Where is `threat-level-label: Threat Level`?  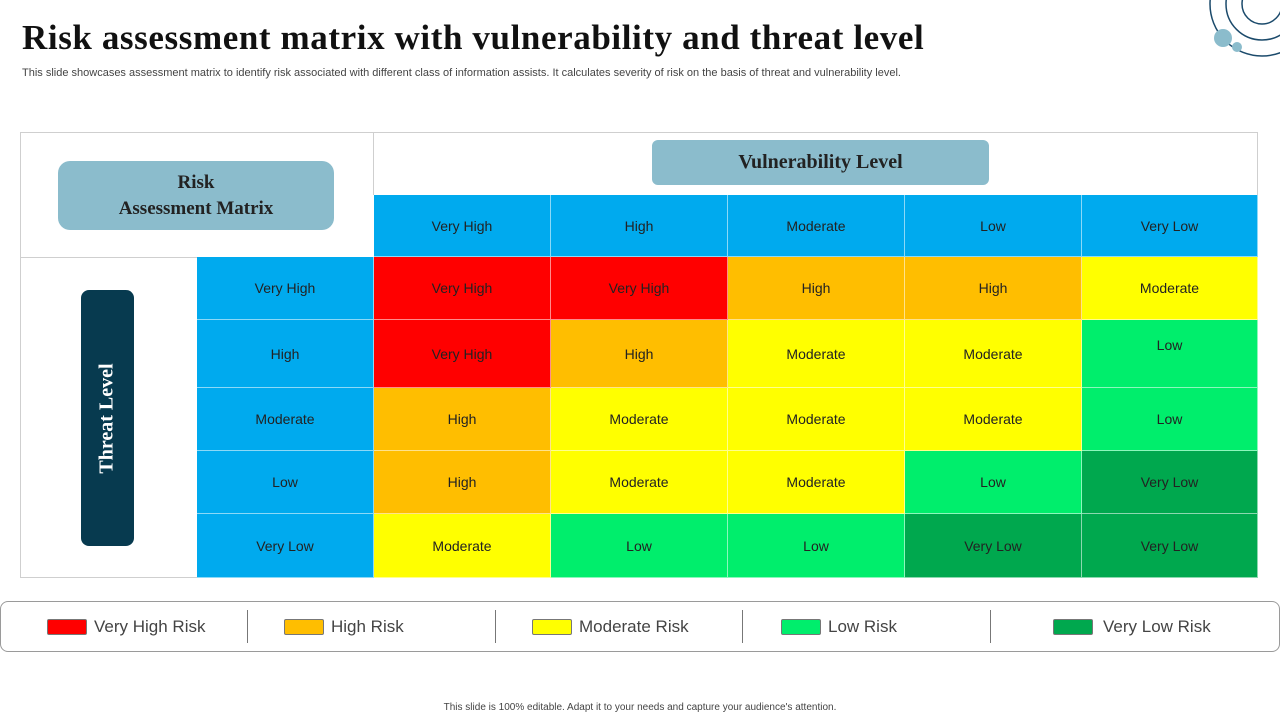
threat-level-label: Threat Level is located at coordinates (107, 418).